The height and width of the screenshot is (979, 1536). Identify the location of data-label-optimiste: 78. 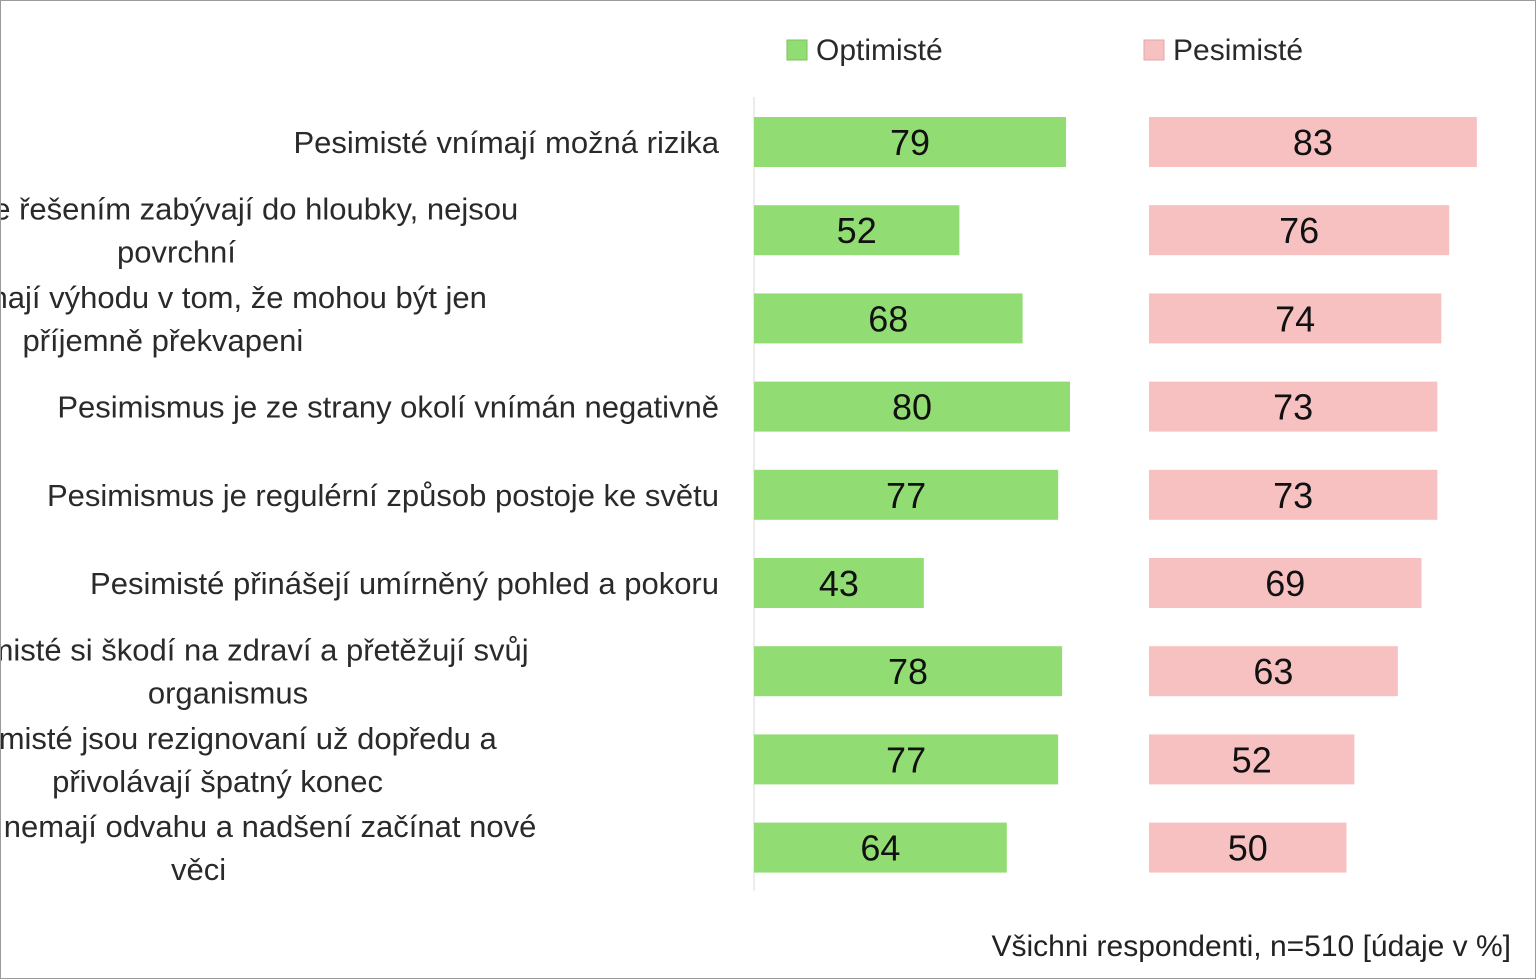
(908, 671).